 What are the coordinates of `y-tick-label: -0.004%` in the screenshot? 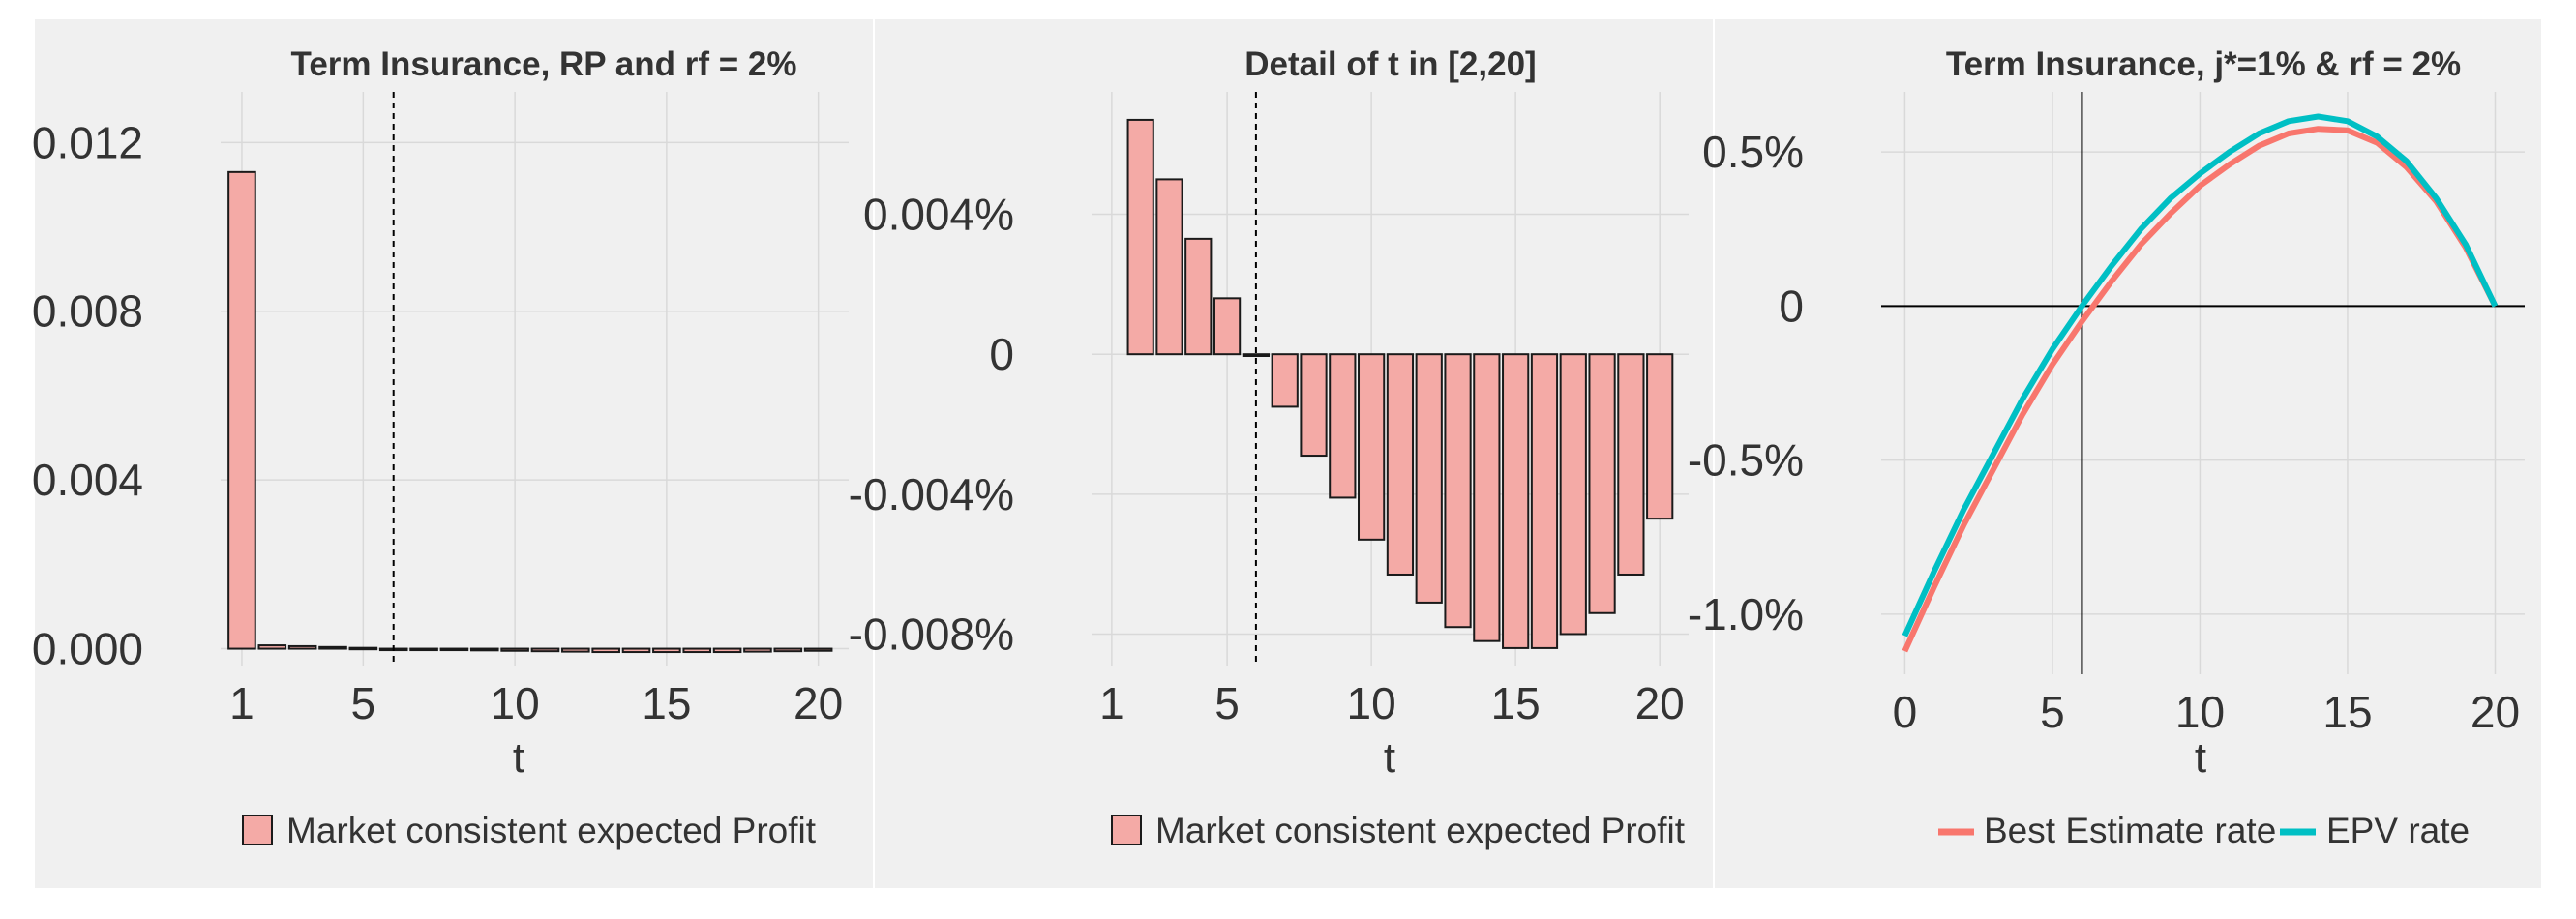 It's located at (931, 494).